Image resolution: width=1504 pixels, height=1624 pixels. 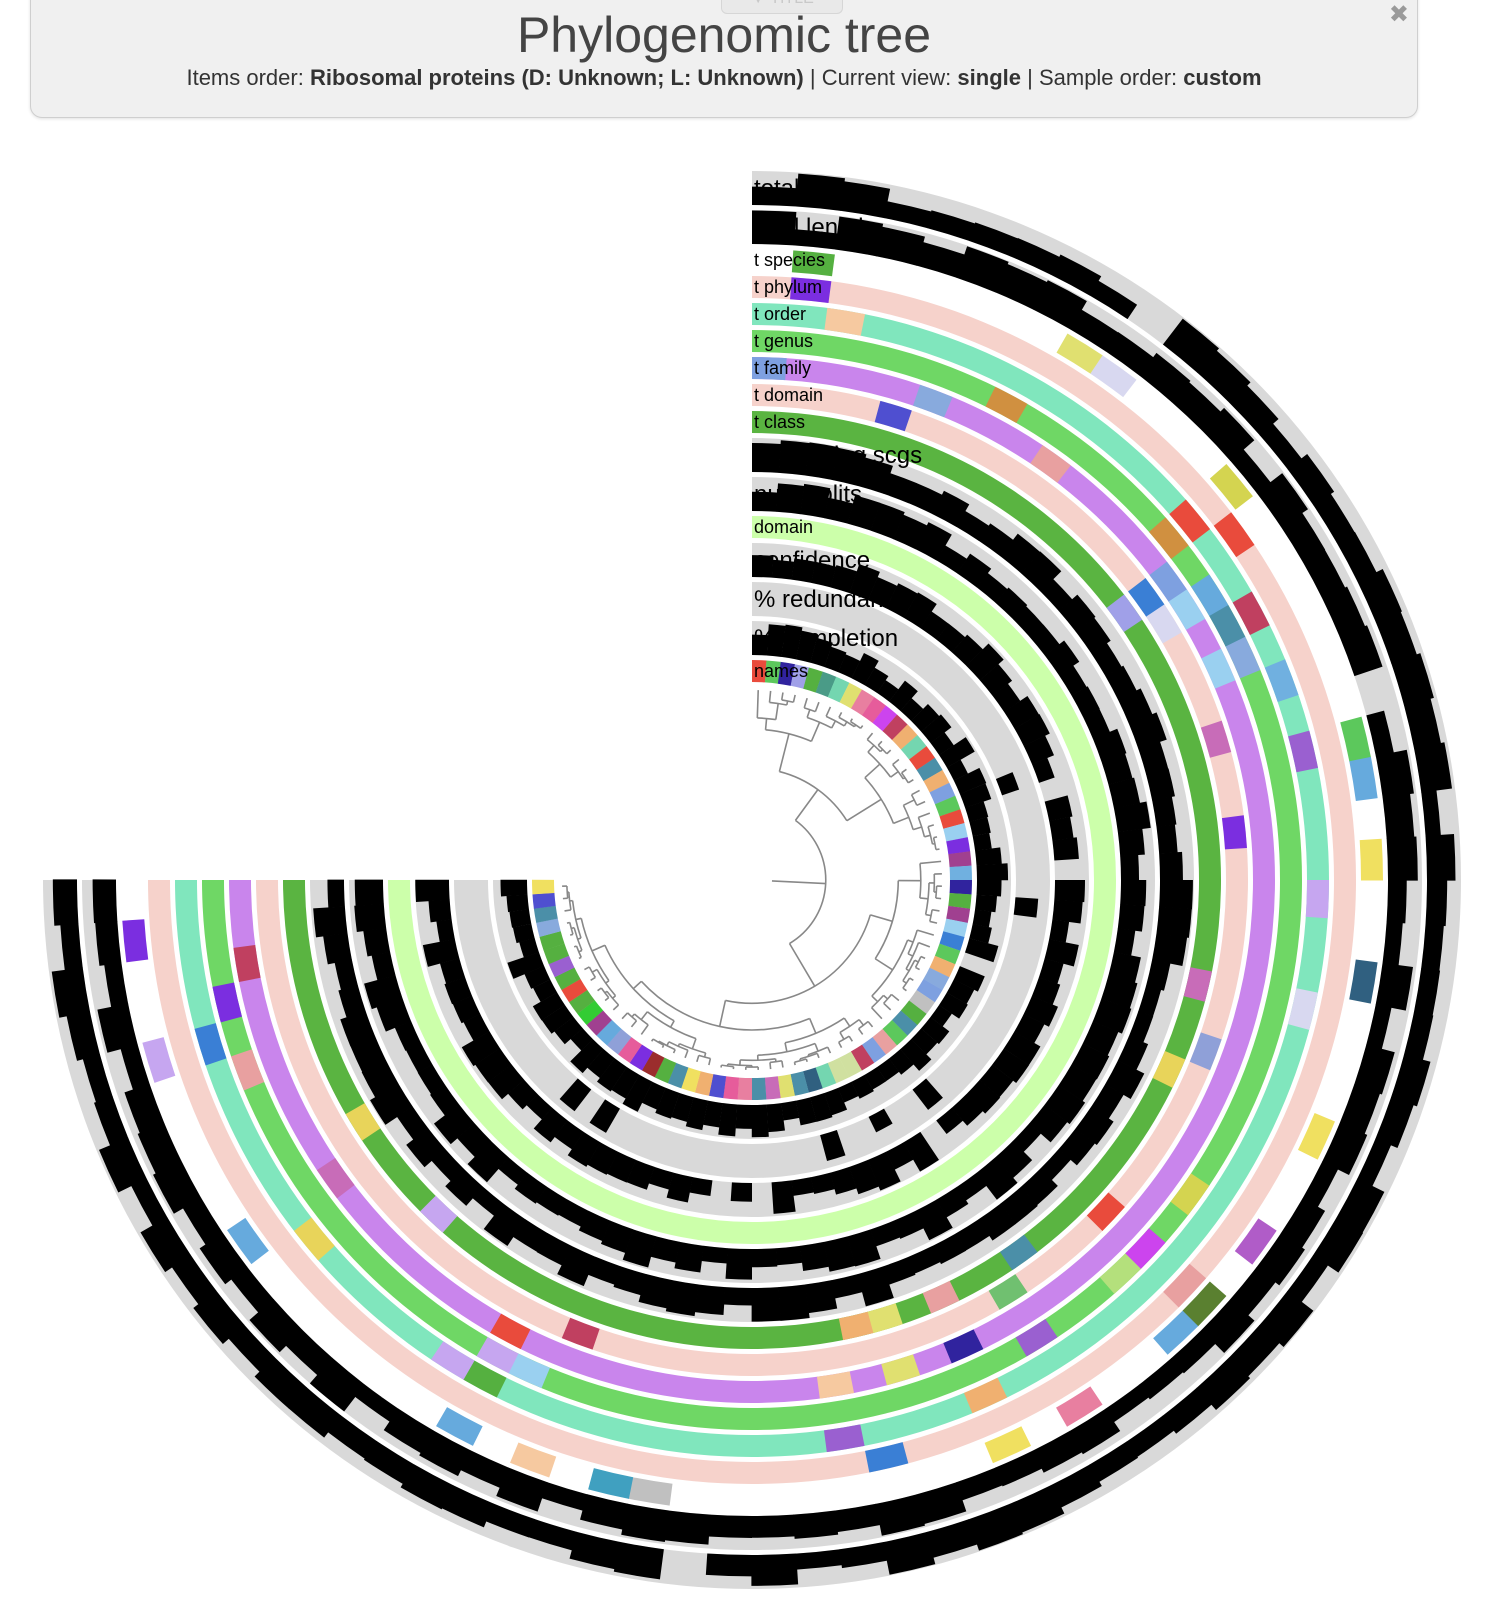 I want to click on layer-label-total_length: total length, so click(x=812, y=227).